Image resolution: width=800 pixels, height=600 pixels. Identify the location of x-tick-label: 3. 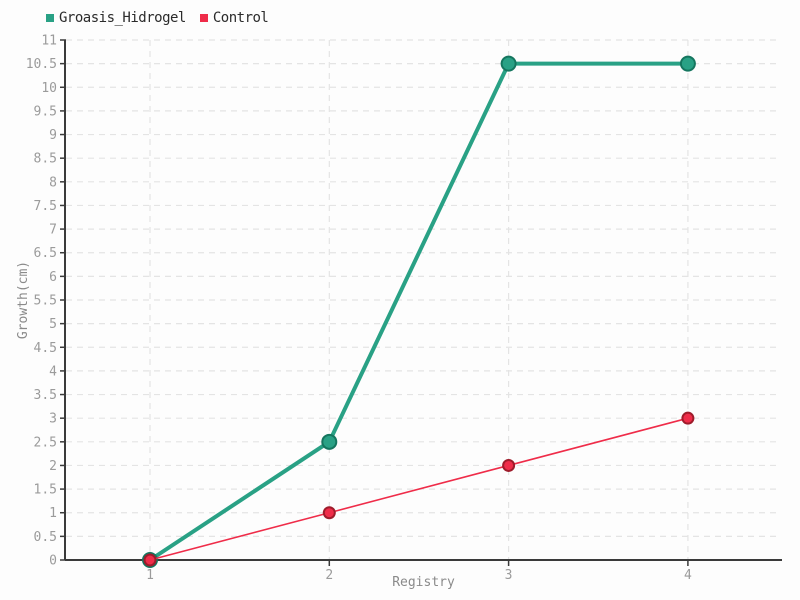
(509, 575).